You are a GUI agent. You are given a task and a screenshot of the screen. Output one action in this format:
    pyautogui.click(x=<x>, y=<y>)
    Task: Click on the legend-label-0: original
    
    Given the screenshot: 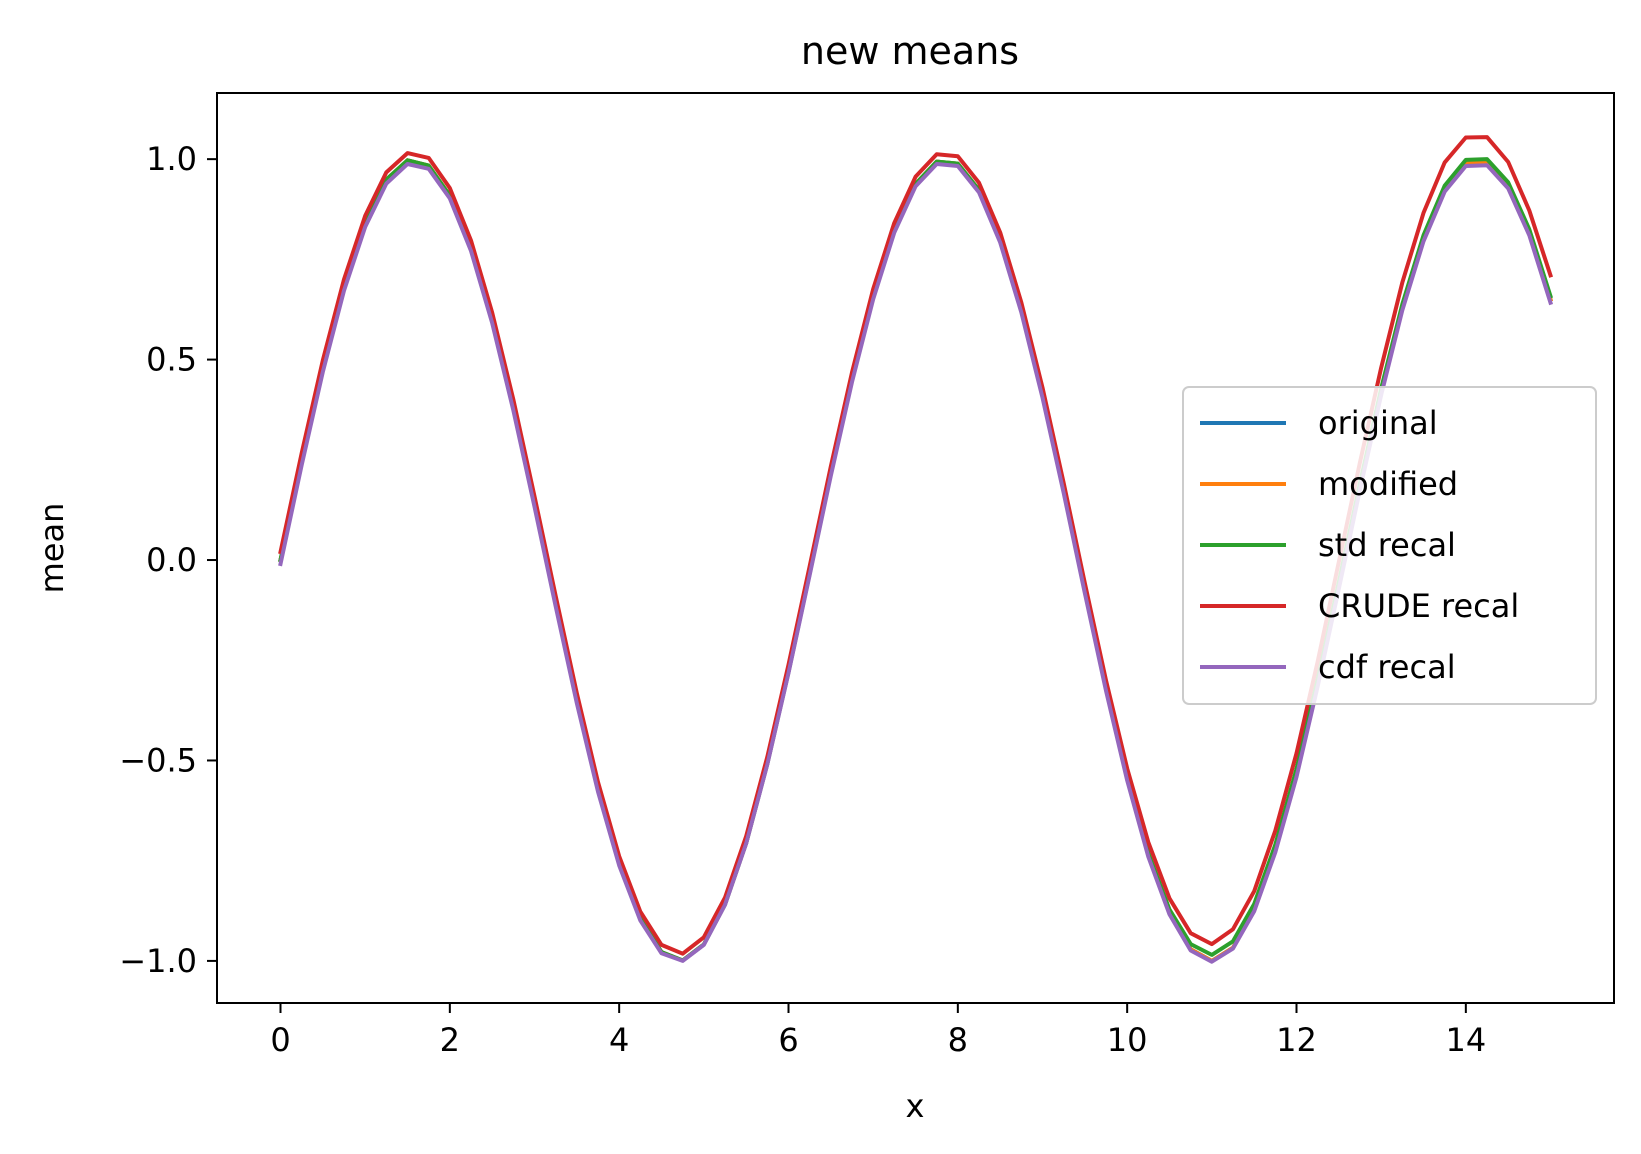 What is the action you would take?
    pyautogui.click(x=1378, y=423)
    